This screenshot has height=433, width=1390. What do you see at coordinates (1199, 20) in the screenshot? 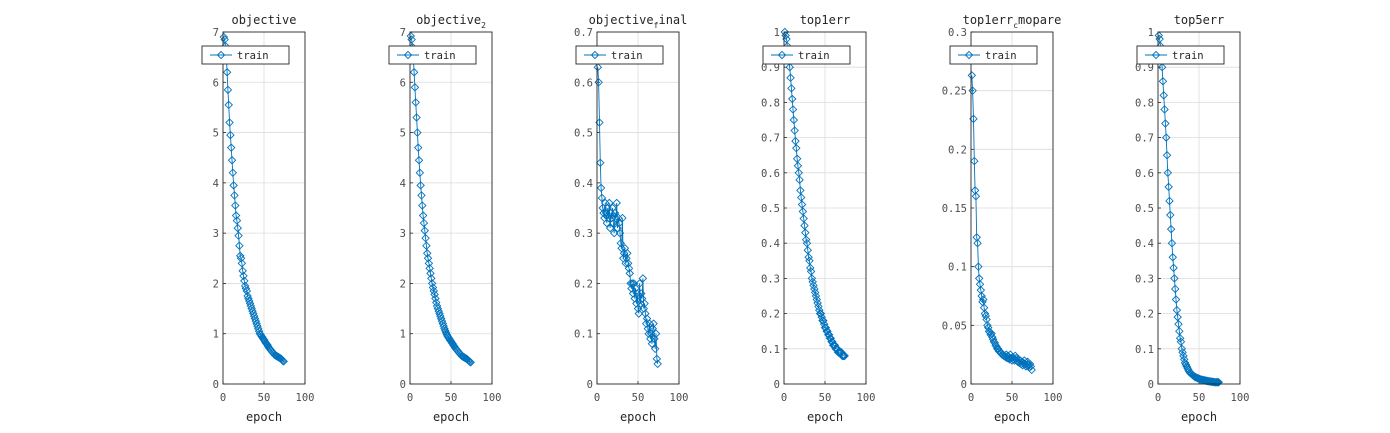
I see `chart-title-main: top5err` at bounding box center [1199, 20].